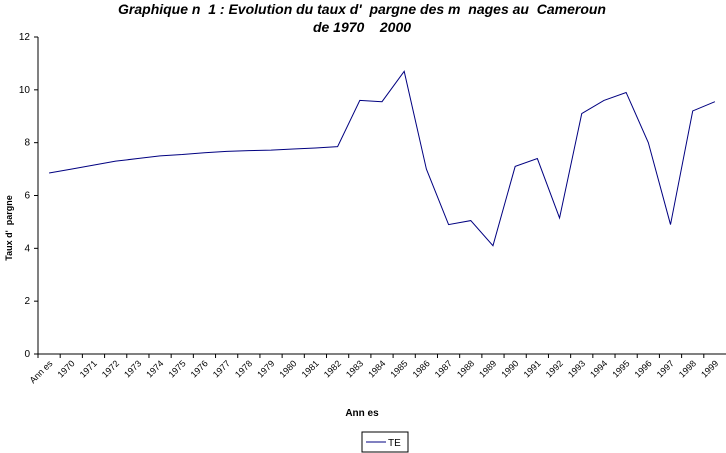 This screenshot has height=453, width=726. Describe the element at coordinates (576, 368) in the screenshot. I see `x-tick-label: 1993` at that location.